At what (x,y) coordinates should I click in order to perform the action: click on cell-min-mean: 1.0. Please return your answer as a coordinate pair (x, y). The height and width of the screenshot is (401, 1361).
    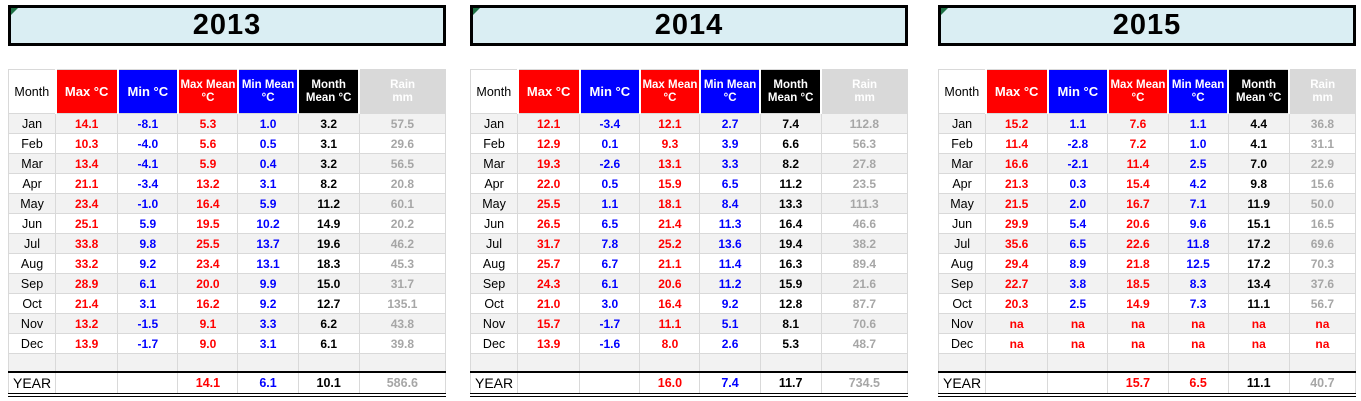
    Looking at the image, I should click on (1198, 143).